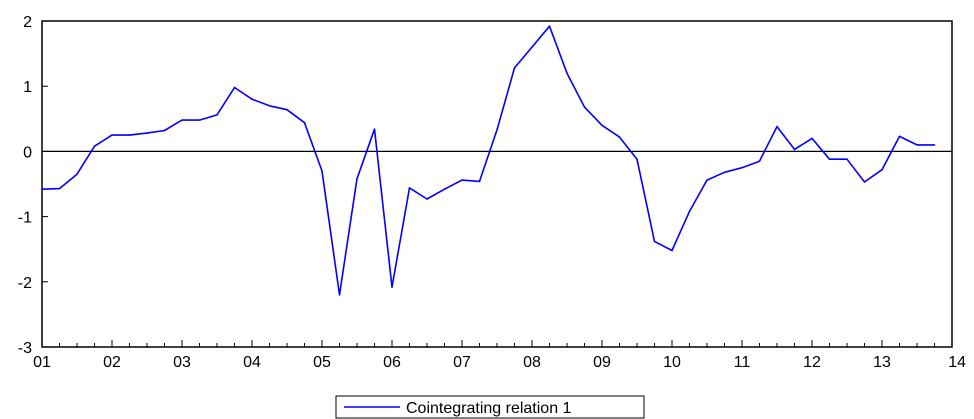  I want to click on y-tick-label: -1, so click(25, 218).